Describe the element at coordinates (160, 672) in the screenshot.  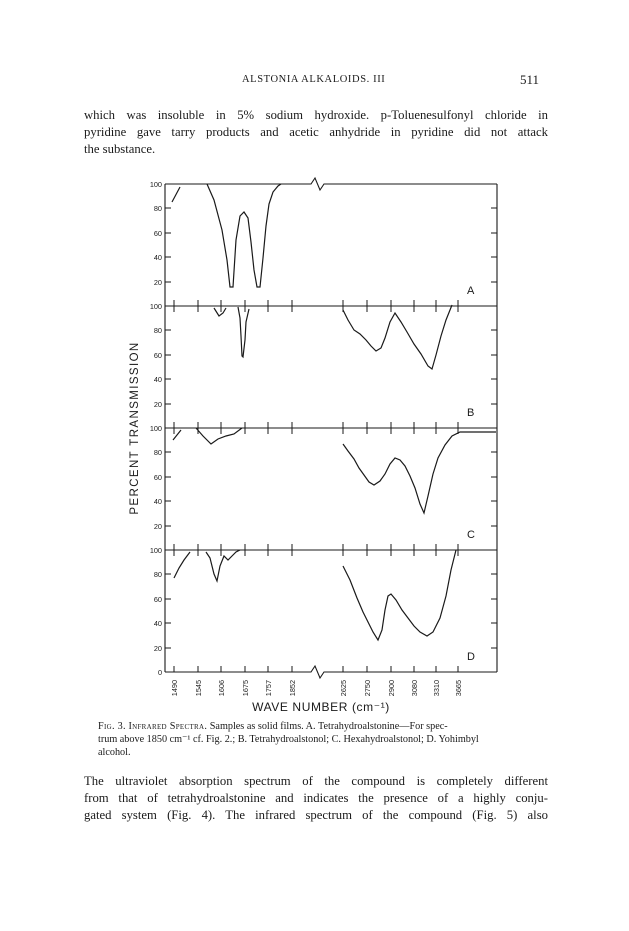
I see `y-tick-label: 0` at that location.